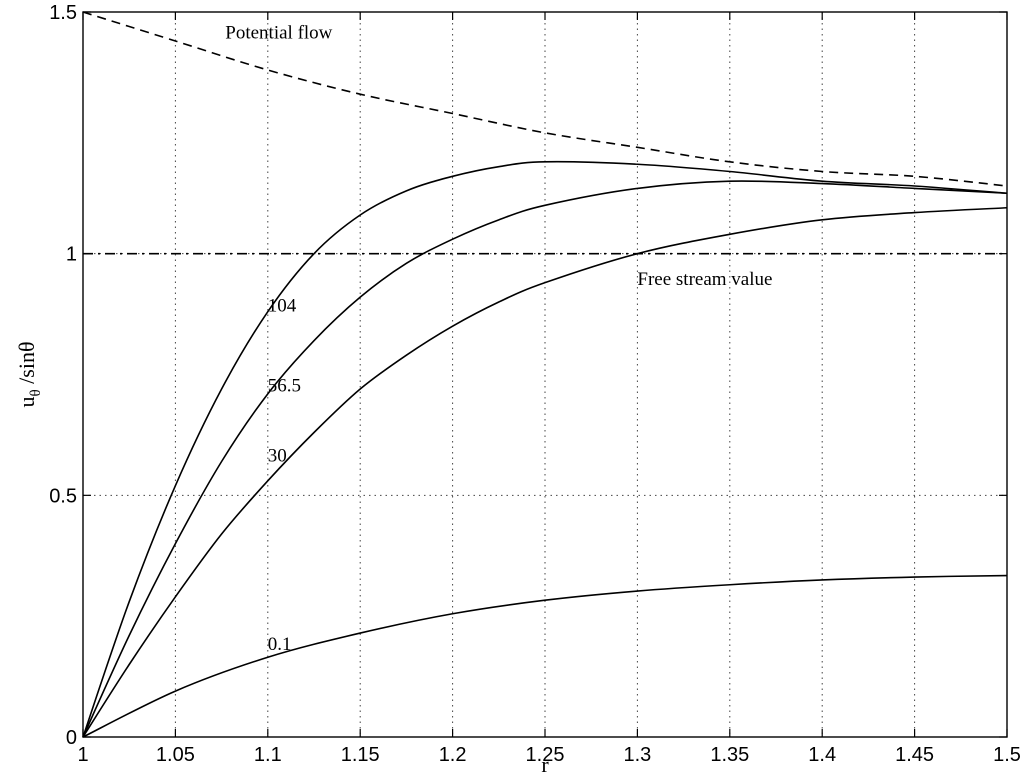  Describe the element at coordinates (822, 755) in the screenshot. I see `x-tick-label: 1.4` at that location.